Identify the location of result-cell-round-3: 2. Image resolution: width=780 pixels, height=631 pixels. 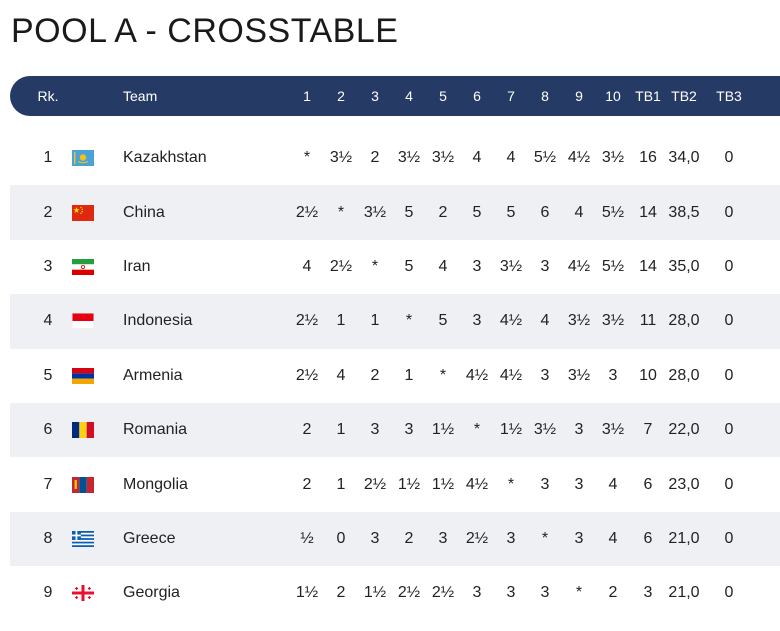
(375, 158).